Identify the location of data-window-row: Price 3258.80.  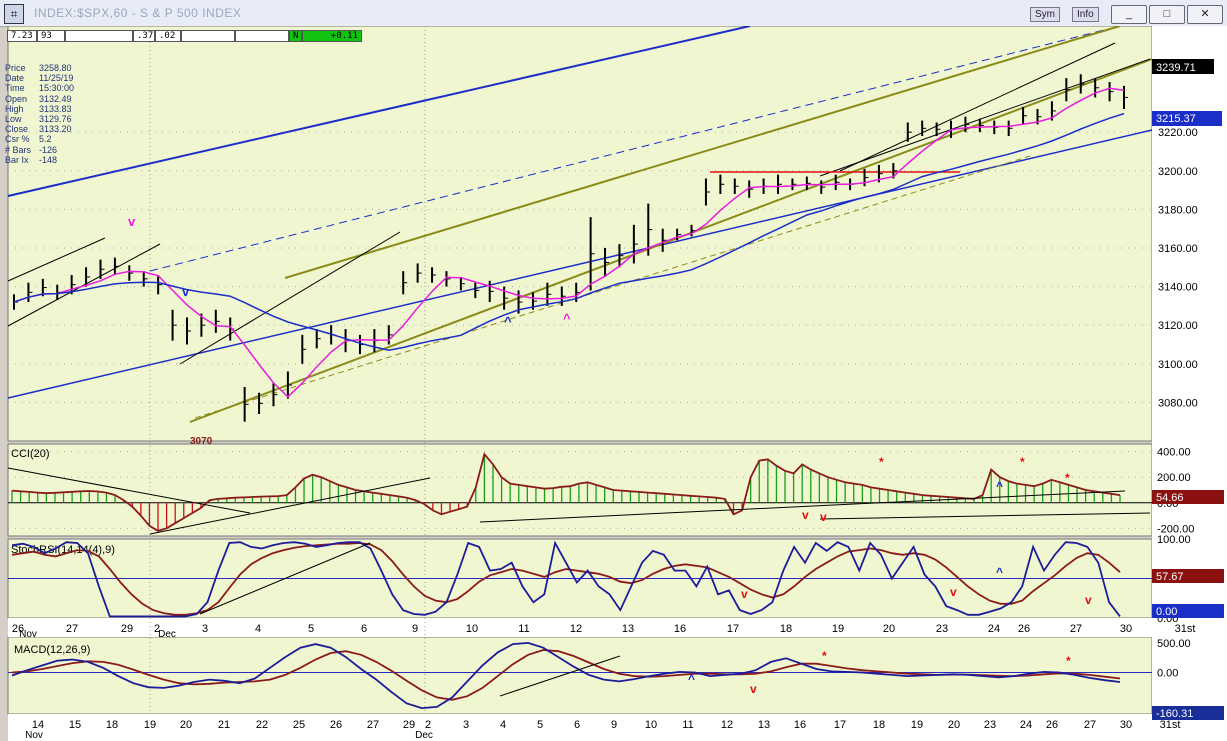
(39, 68).